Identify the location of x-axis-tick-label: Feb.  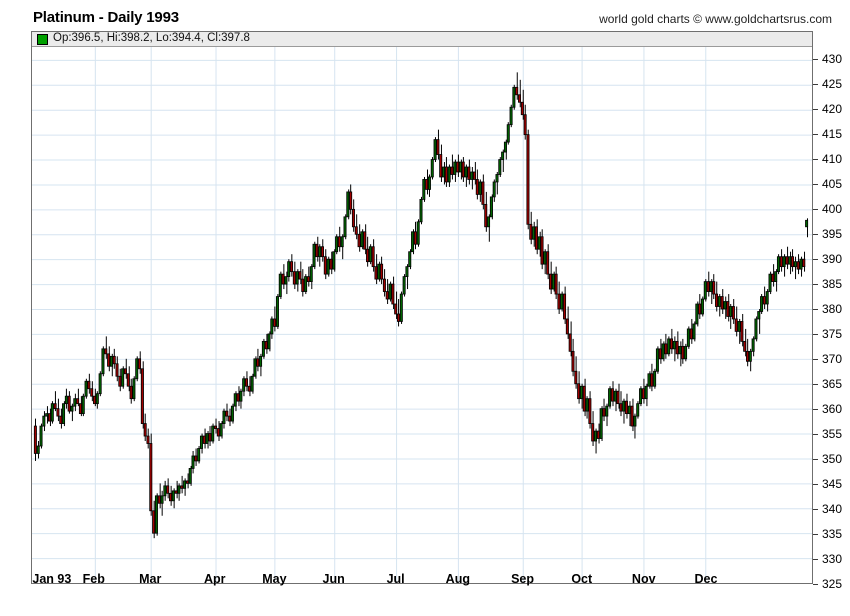
(93, 579).